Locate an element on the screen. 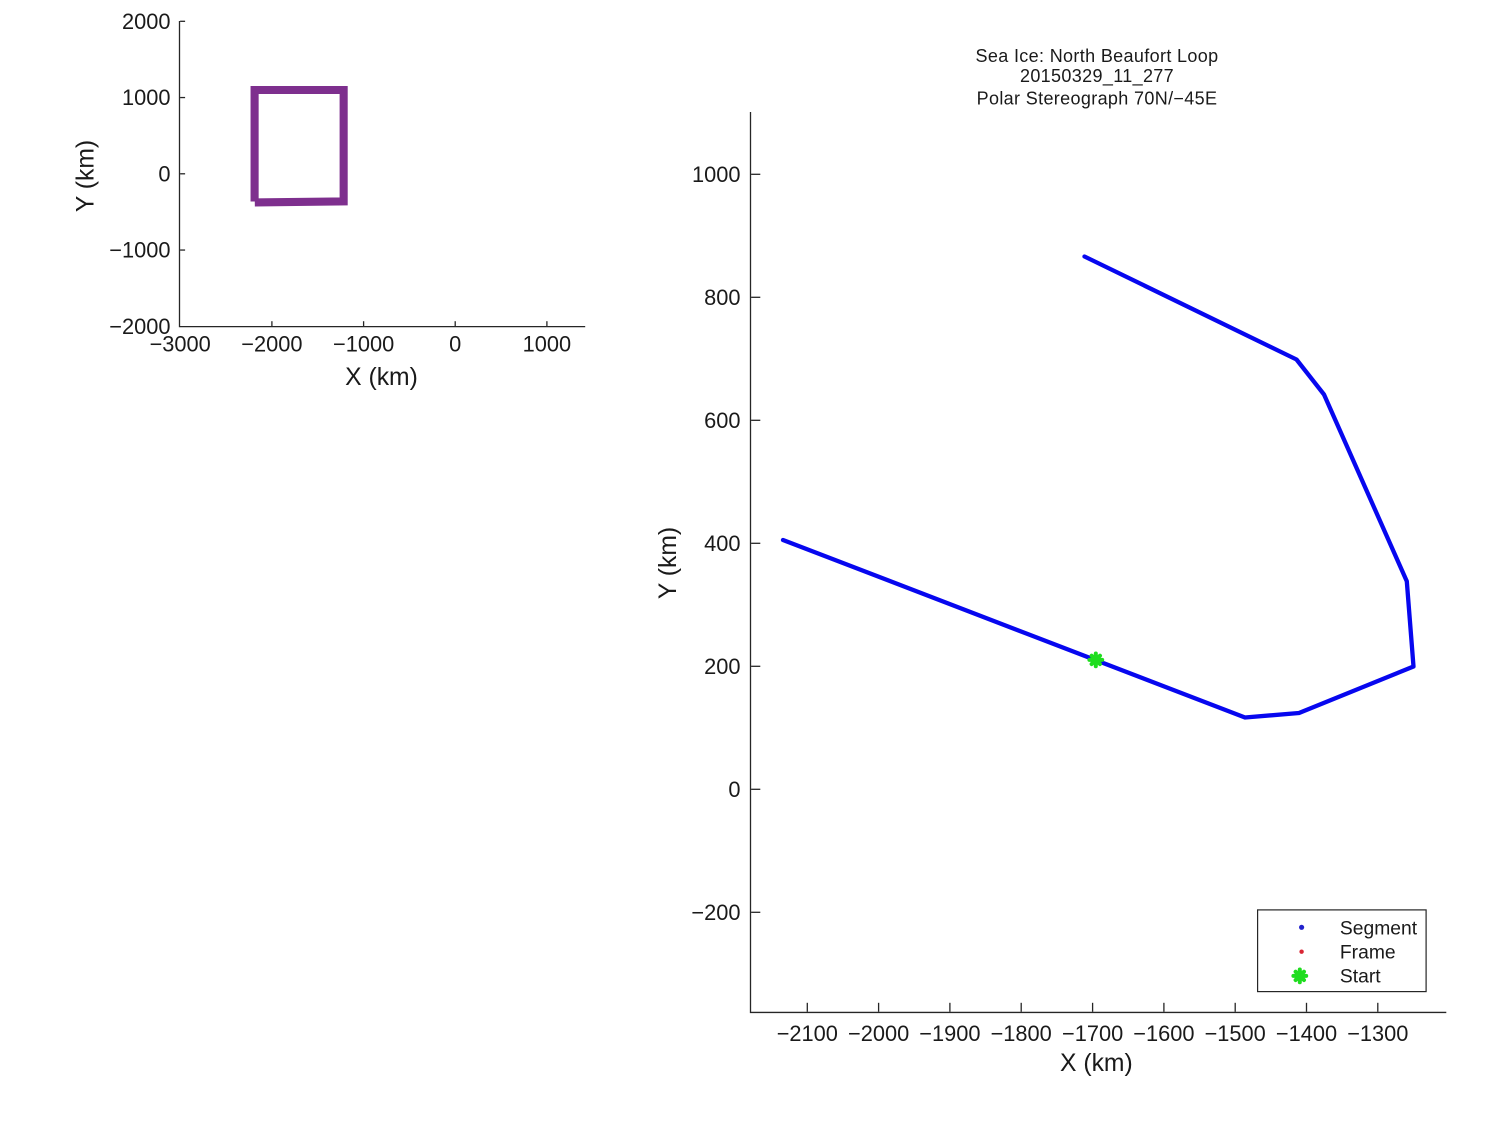 This screenshot has height=1125, width=1500. svg-text: −1700 is located at coordinates (1092, 1033).